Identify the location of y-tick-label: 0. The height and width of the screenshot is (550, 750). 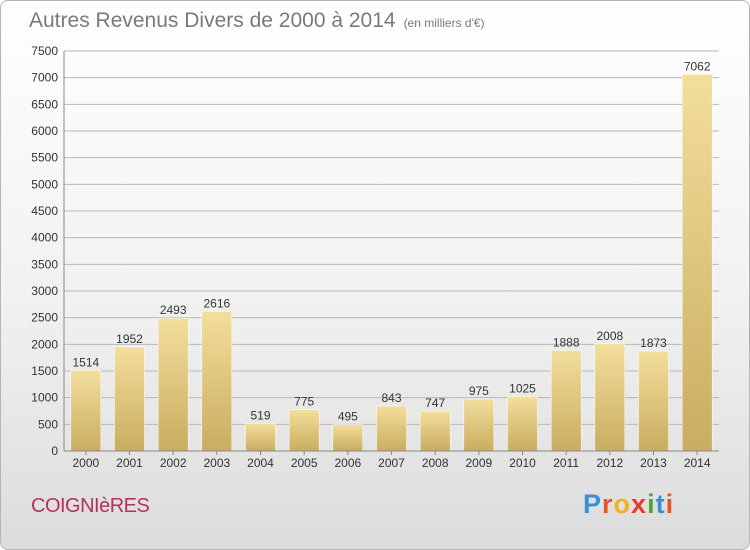
(54, 451).